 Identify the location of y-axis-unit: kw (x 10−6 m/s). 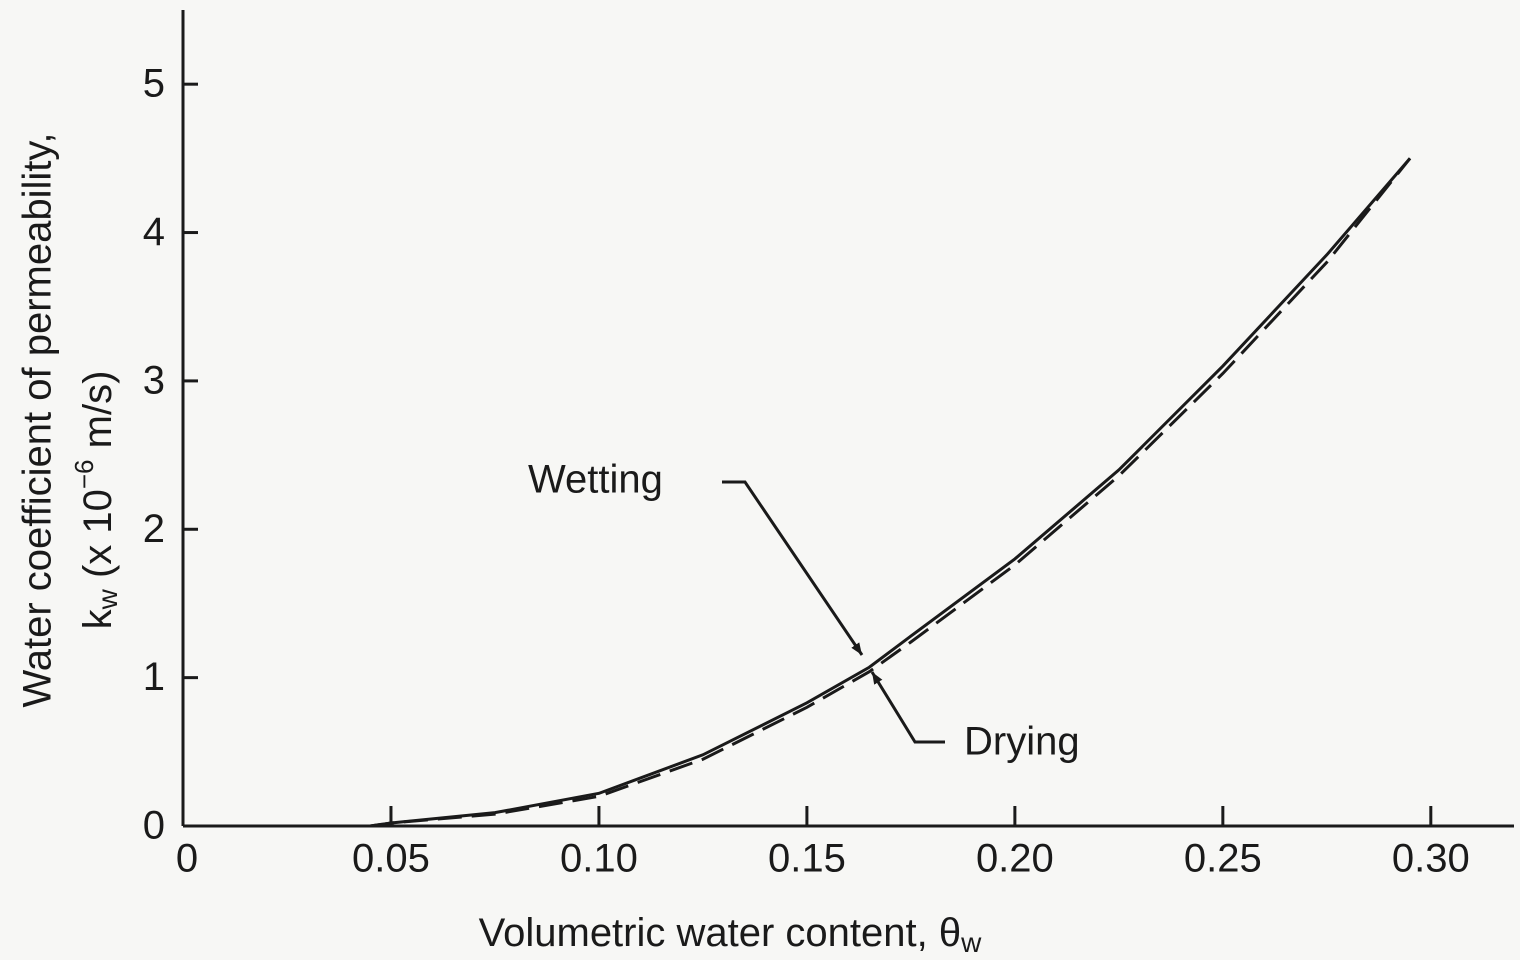
(96, 500).